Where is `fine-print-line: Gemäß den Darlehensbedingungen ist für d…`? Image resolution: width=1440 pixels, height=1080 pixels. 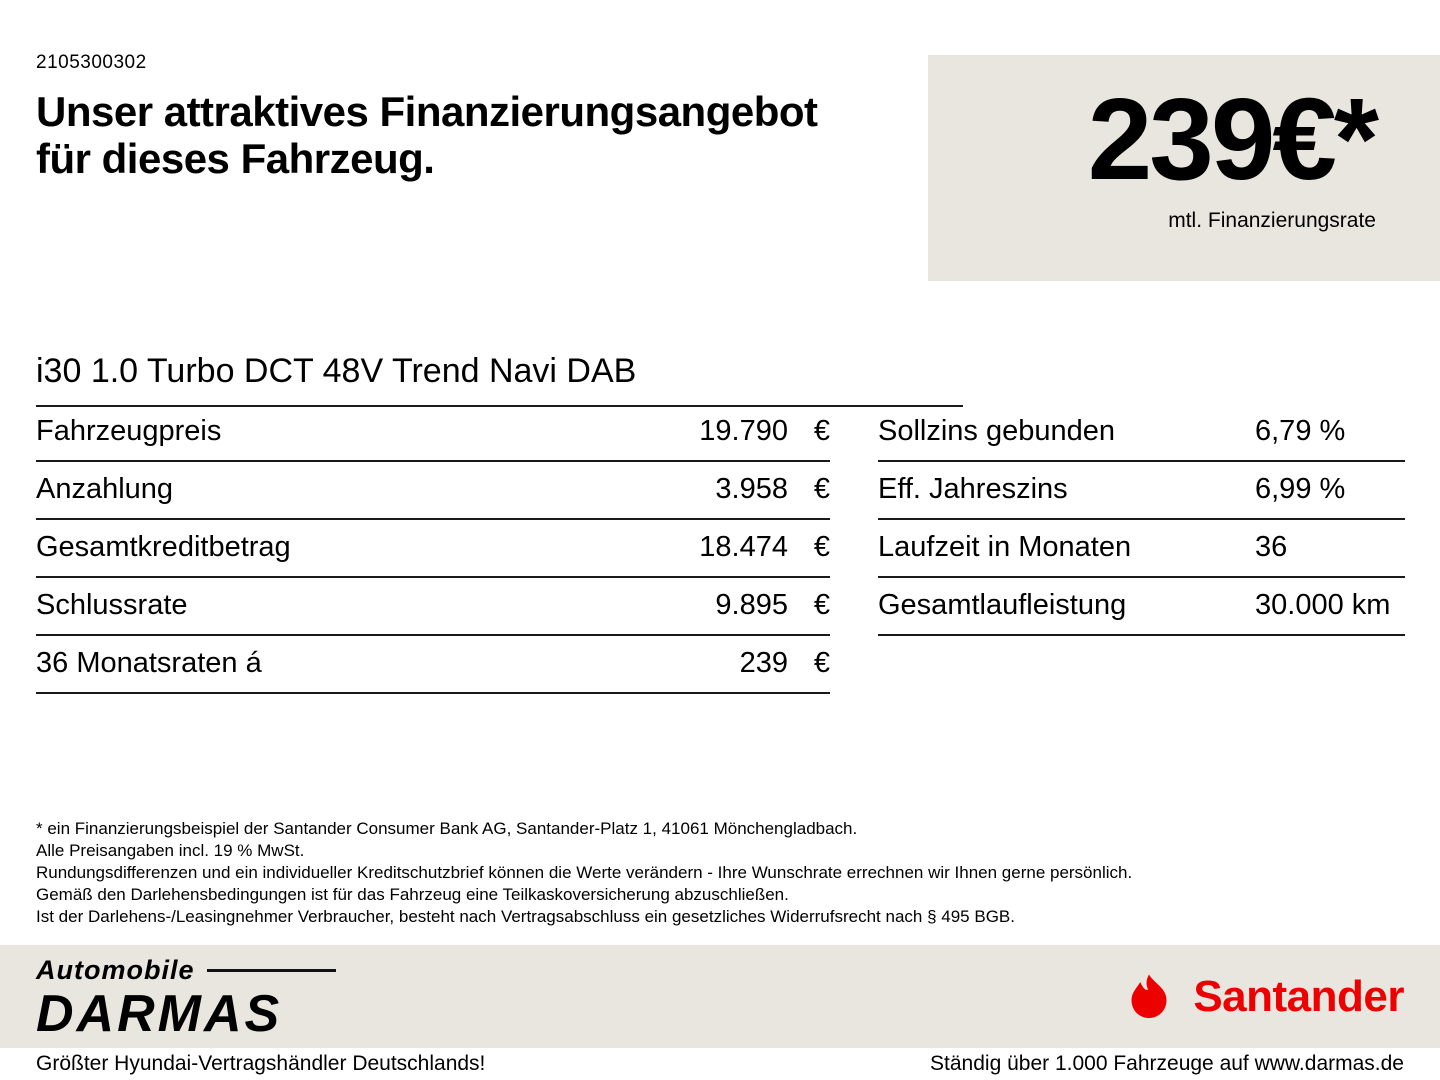
fine-print-line: Gemäß den Darlehensbedingungen ist für d… is located at coordinates (412, 894).